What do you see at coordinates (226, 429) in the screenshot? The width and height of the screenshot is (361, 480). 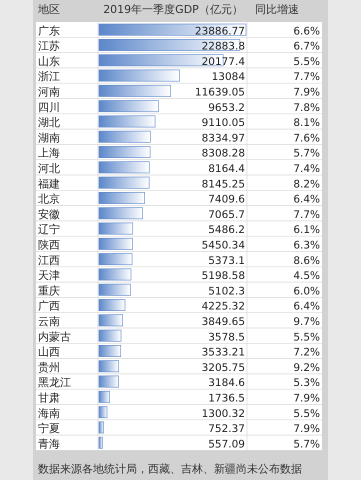 I see `data-label: 752.37` at bounding box center [226, 429].